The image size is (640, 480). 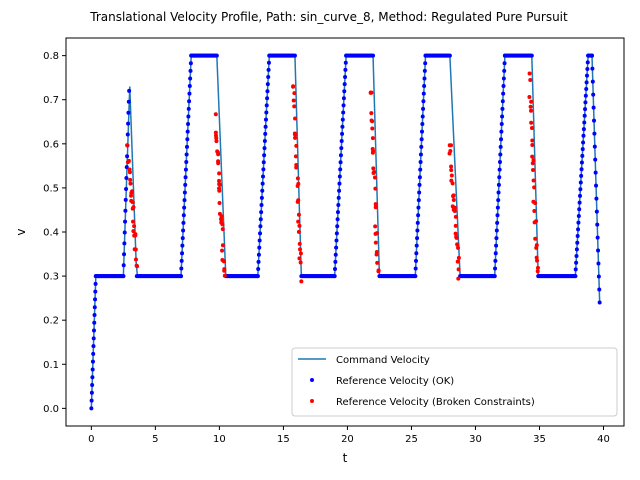 What do you see at coordinates (51, 56) in the screenshot?
I see `y-tick-label-8: 0.8` at bounding box center [51, 56].